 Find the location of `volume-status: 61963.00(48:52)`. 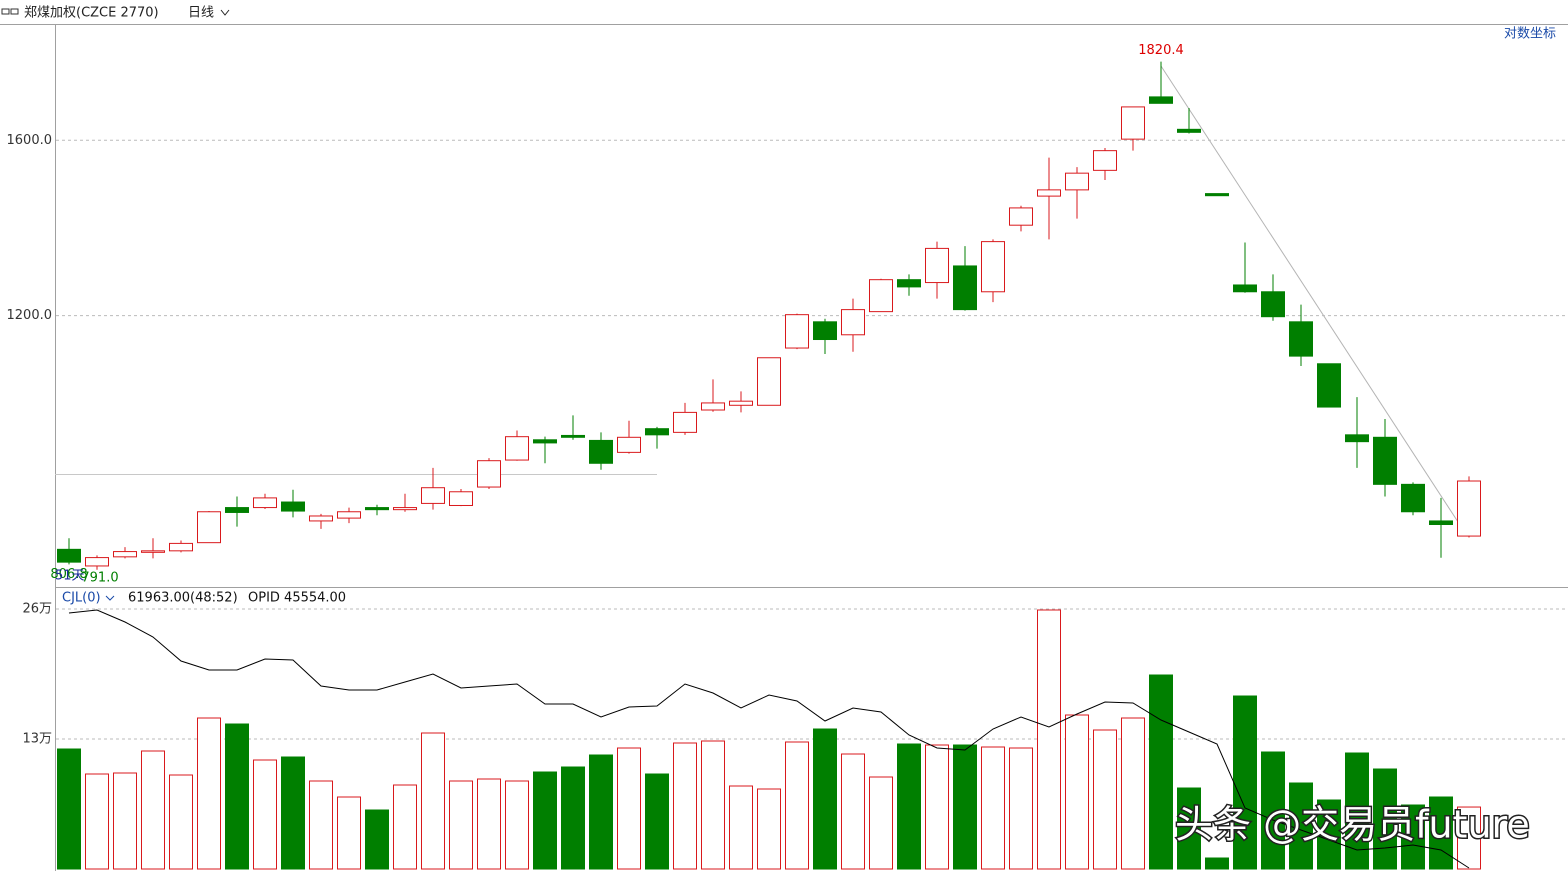

volume-status: 61963.00(48:52) is located at coordinates (183, 598).